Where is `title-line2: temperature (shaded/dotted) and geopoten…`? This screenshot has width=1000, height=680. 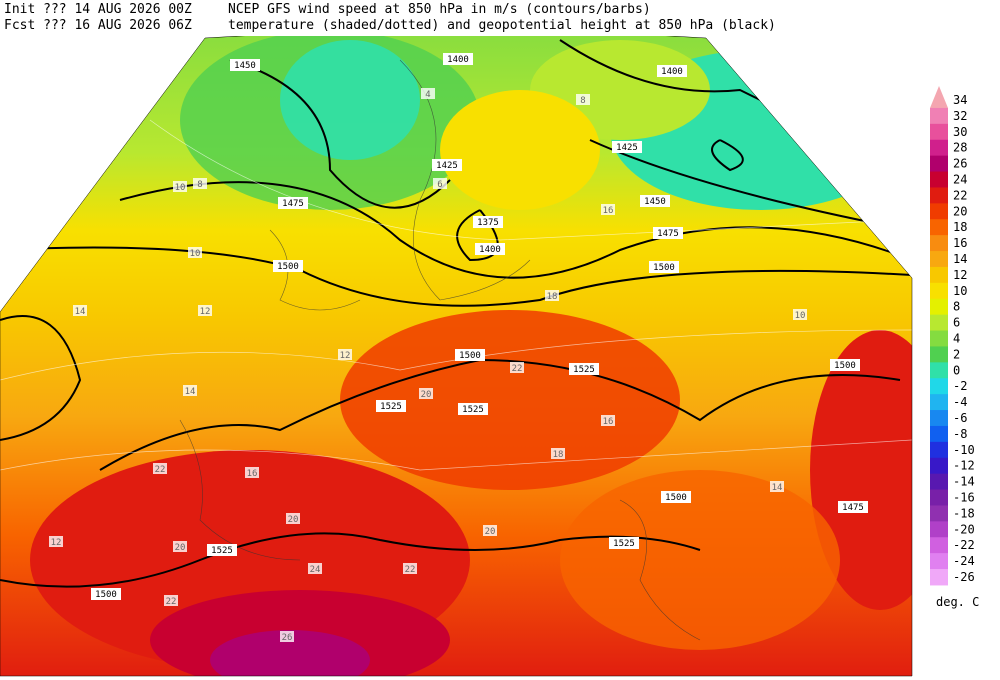
title-line2: temperature (shaded/dotted) and geopoten… is located at coordinates (502, 25).